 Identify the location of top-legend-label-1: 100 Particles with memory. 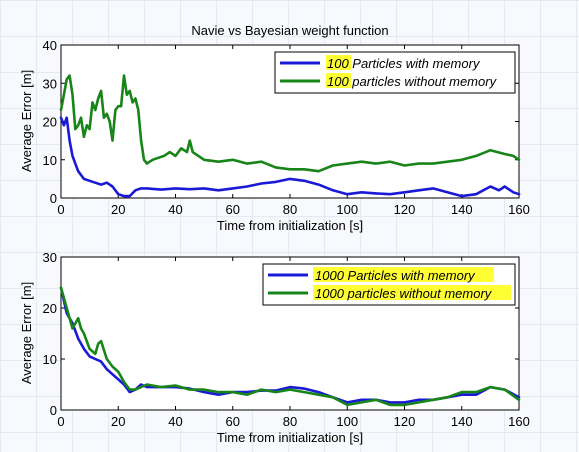
(404, 63).